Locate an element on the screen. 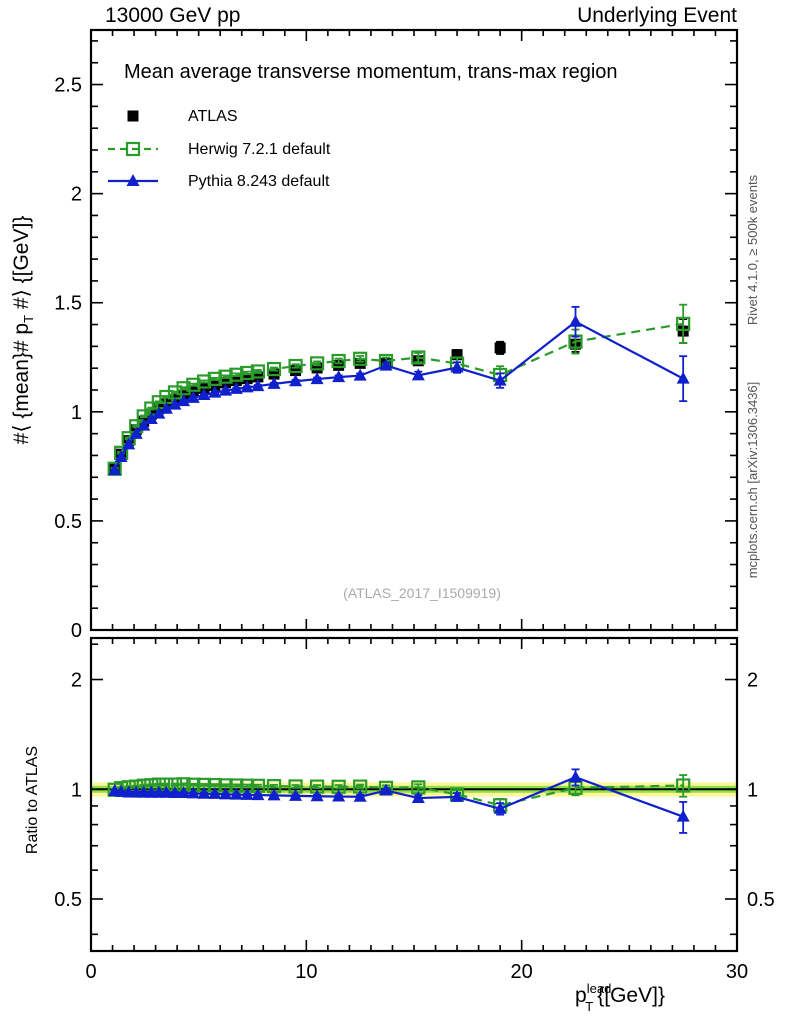 The width and height of the screenshot is (786, 1024). x-axis-label-sup: lead is located at coordinates (599, 988).